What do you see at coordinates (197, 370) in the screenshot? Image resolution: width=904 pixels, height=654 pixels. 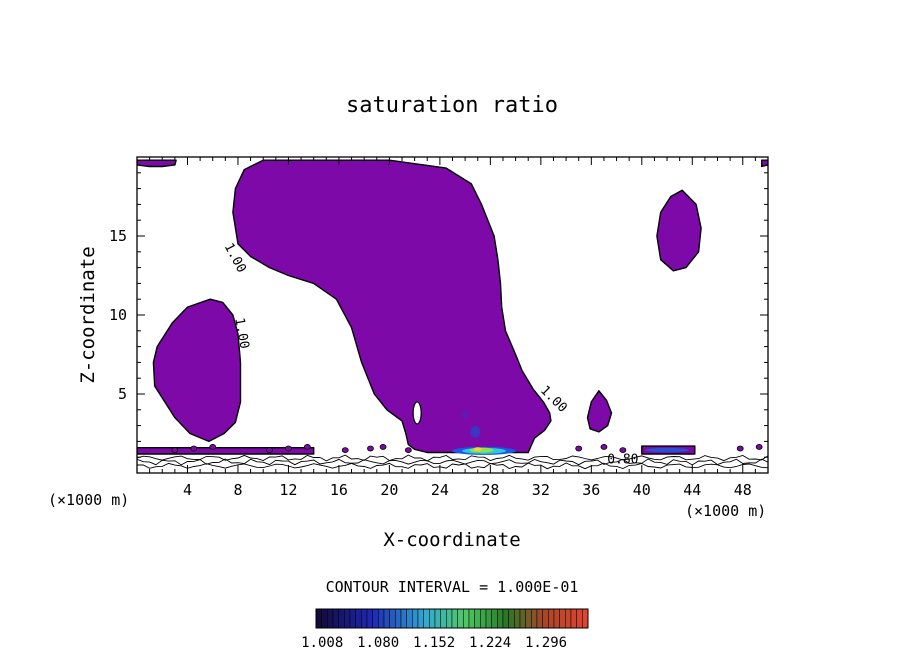 I see `region-left-blob` at bounding box center [197, 370].